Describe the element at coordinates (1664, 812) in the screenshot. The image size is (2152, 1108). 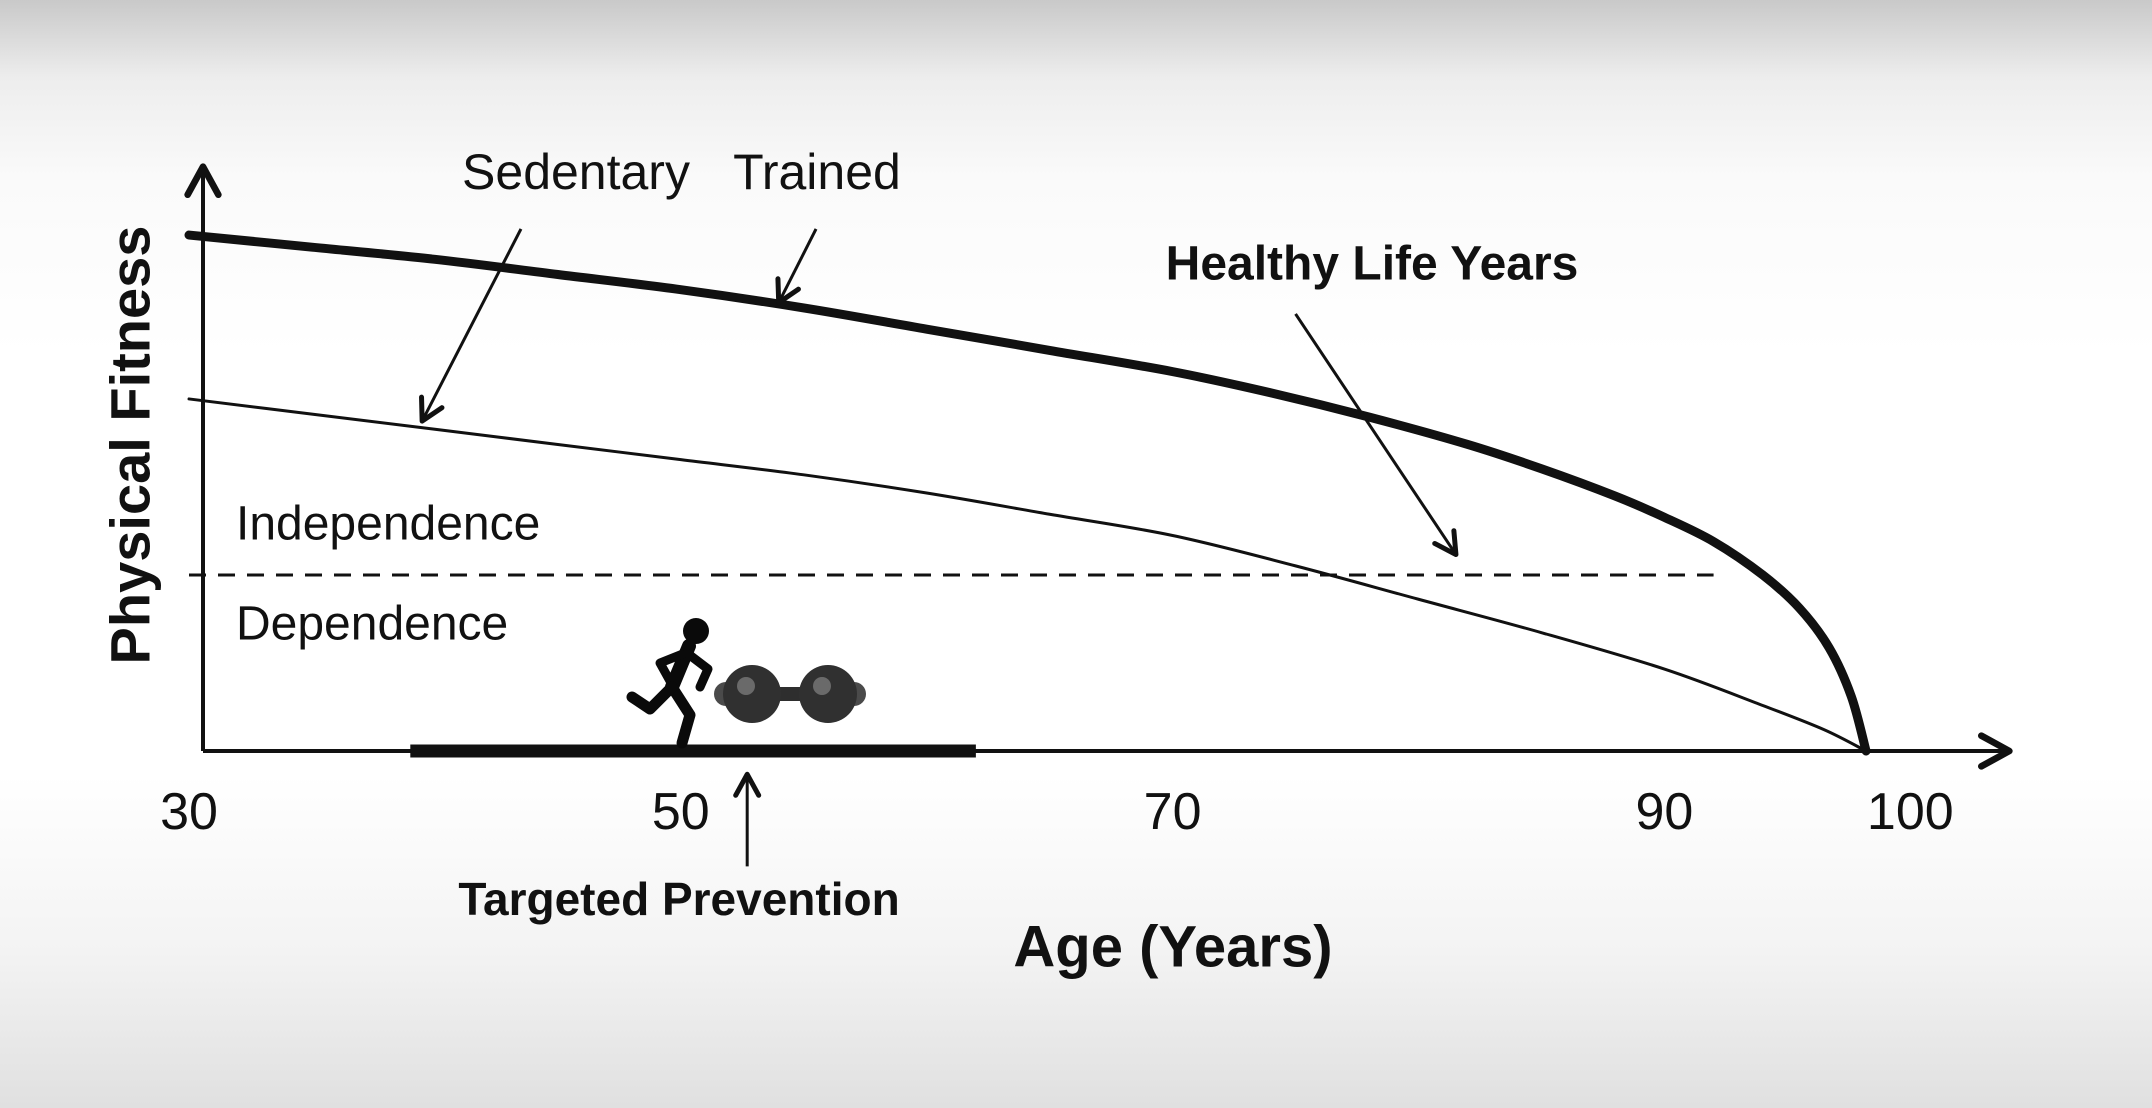
I see `x-tick-90: 90` at that location.